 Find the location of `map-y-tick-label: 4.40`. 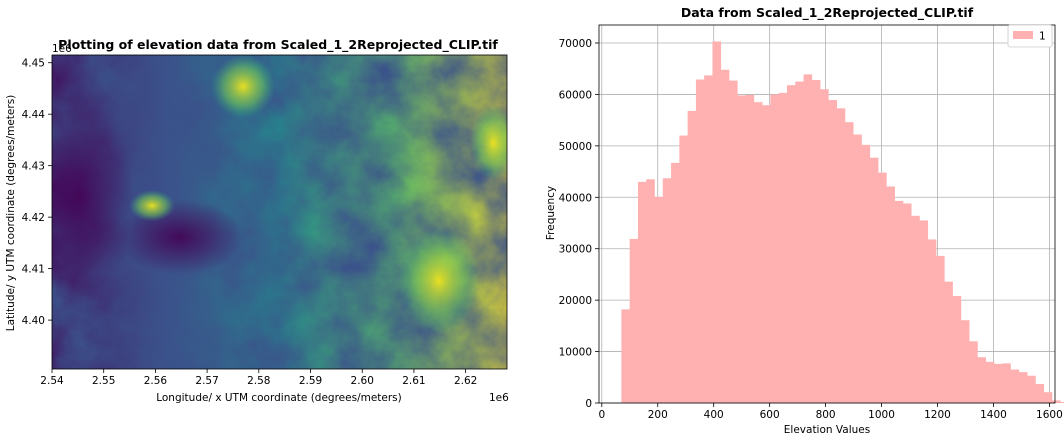

map-y-tick-label: 4.40 is located at coordinates (33, 321).